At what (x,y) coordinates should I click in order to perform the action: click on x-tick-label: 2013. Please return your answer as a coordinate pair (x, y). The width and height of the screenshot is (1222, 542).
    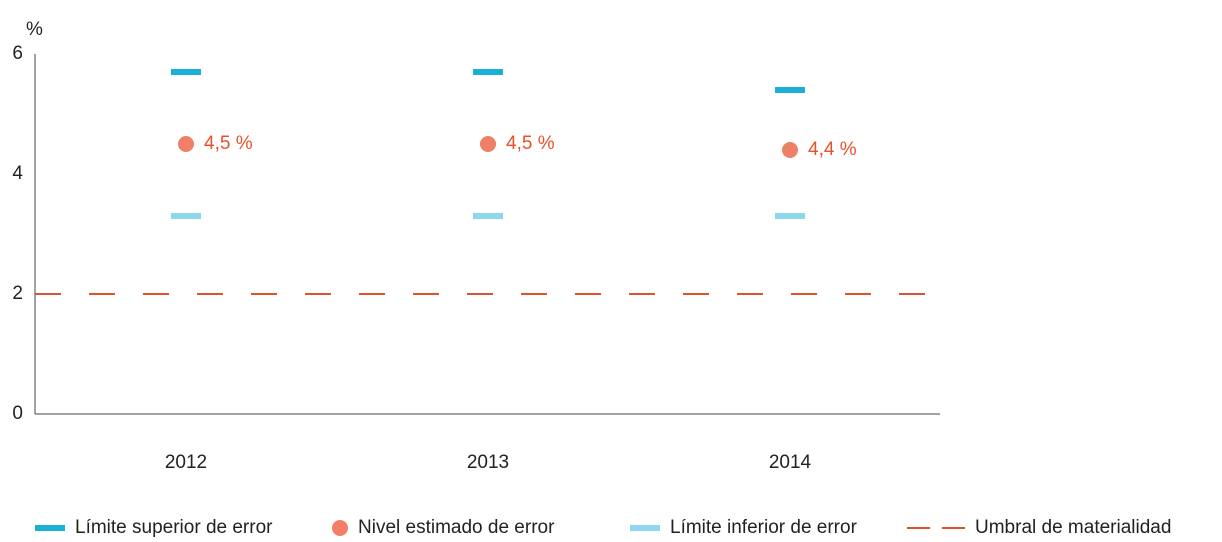
    Looking at the image, I should click on (488, 462).